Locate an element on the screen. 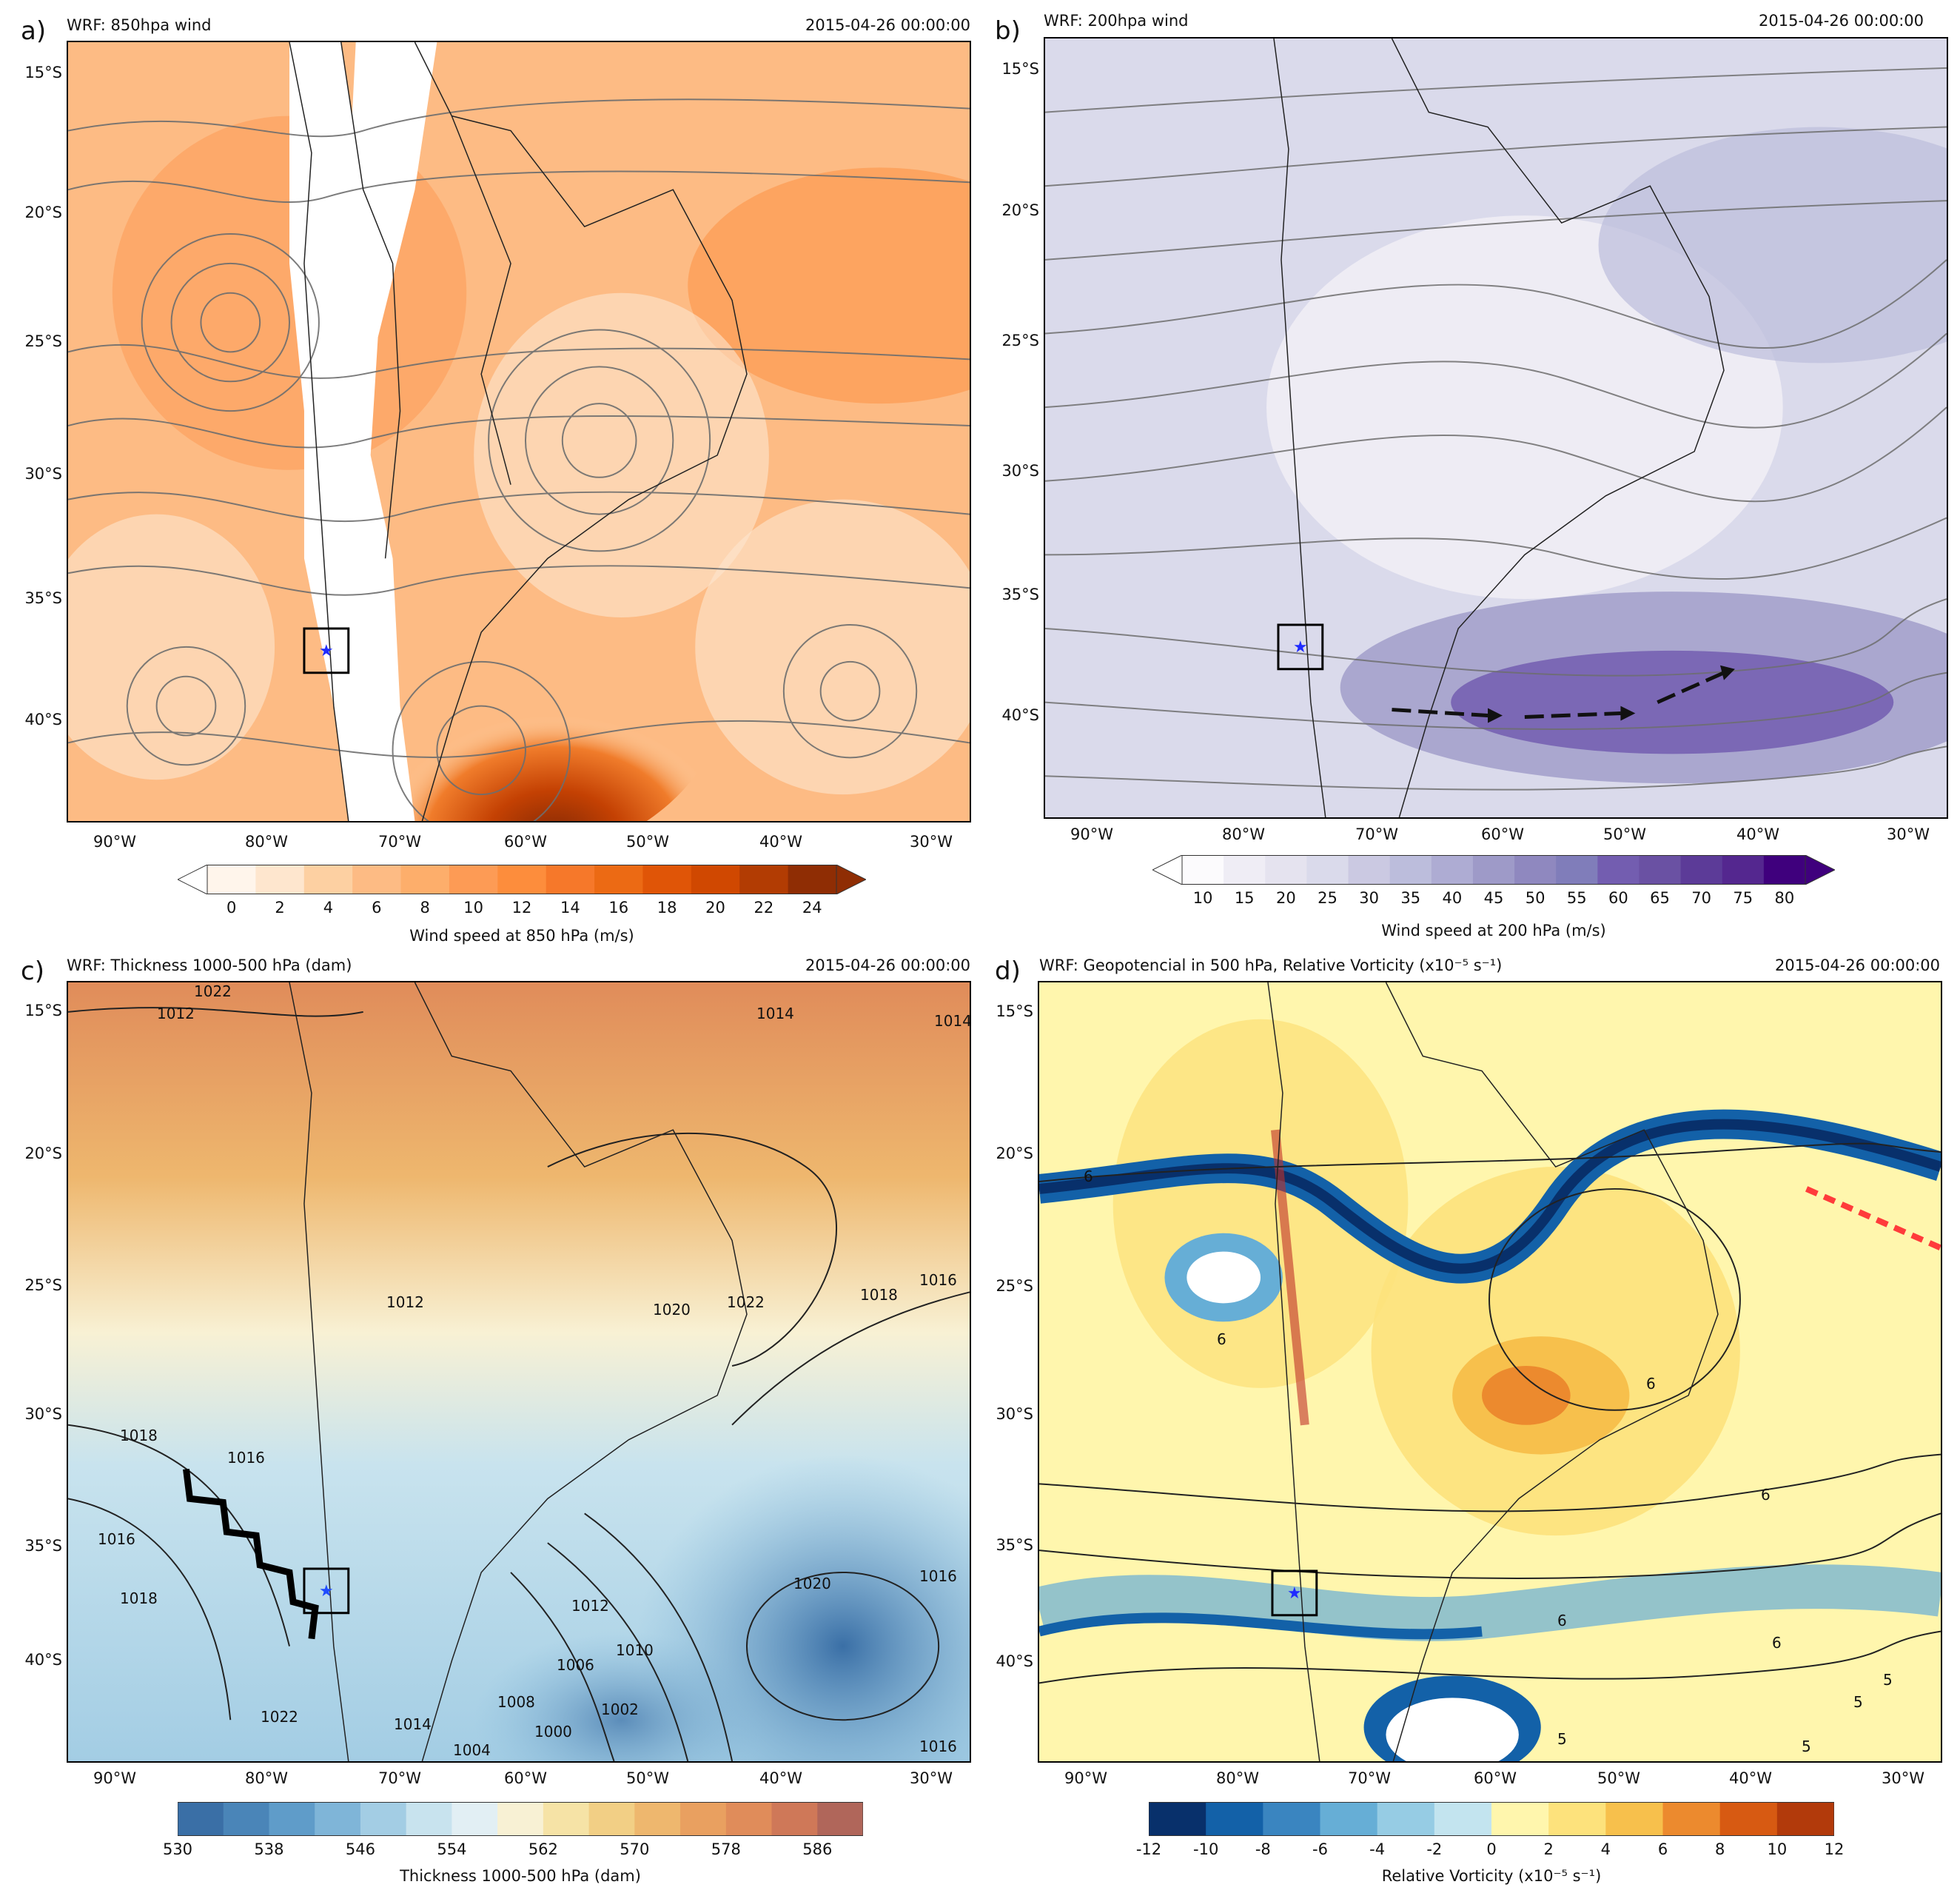 This screenshot has width=1960, height=1893. colorbar-tick-label: 35 is located at coordinates (1410, 898).